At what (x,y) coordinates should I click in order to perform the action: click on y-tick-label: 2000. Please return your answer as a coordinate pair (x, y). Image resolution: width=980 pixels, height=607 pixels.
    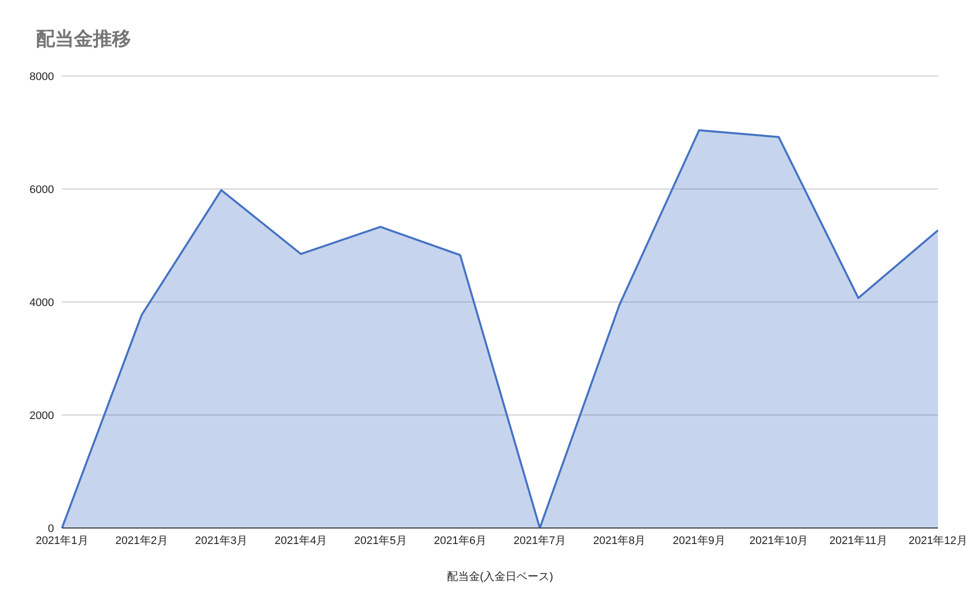
    Looking at the image, I should click on (42, 416).